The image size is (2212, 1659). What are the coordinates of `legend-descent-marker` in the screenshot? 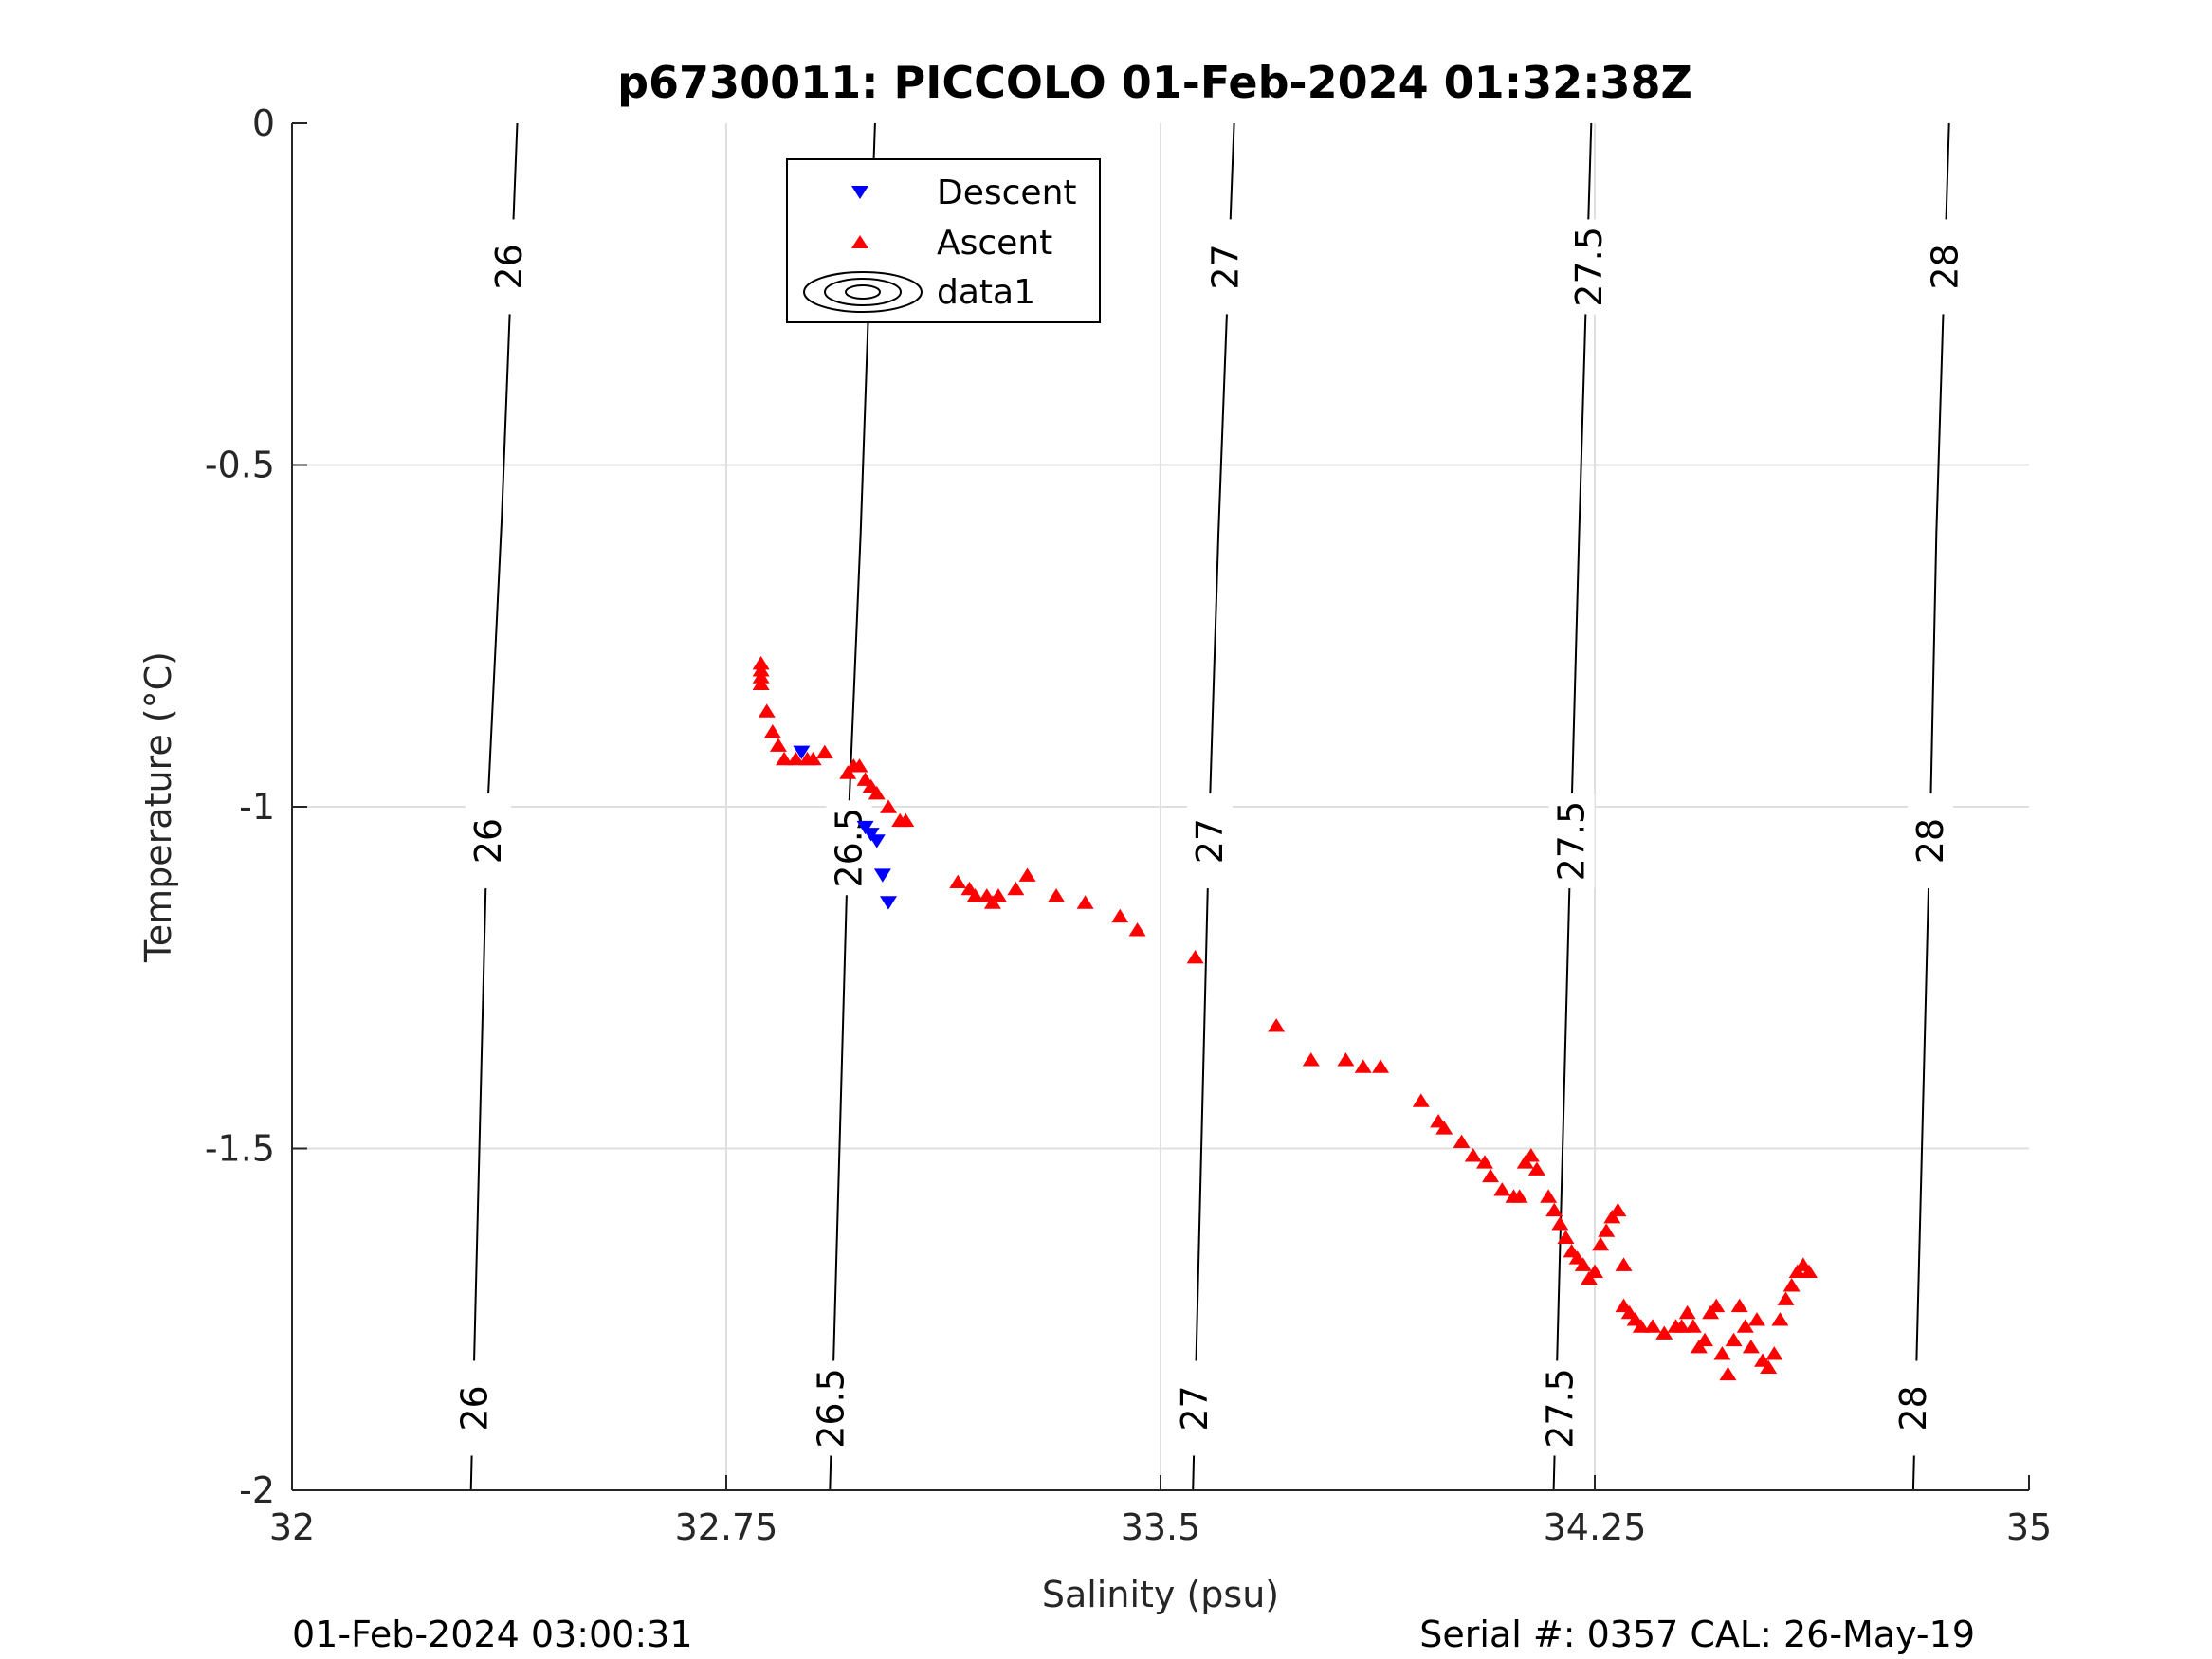 It's located at (859, 192).